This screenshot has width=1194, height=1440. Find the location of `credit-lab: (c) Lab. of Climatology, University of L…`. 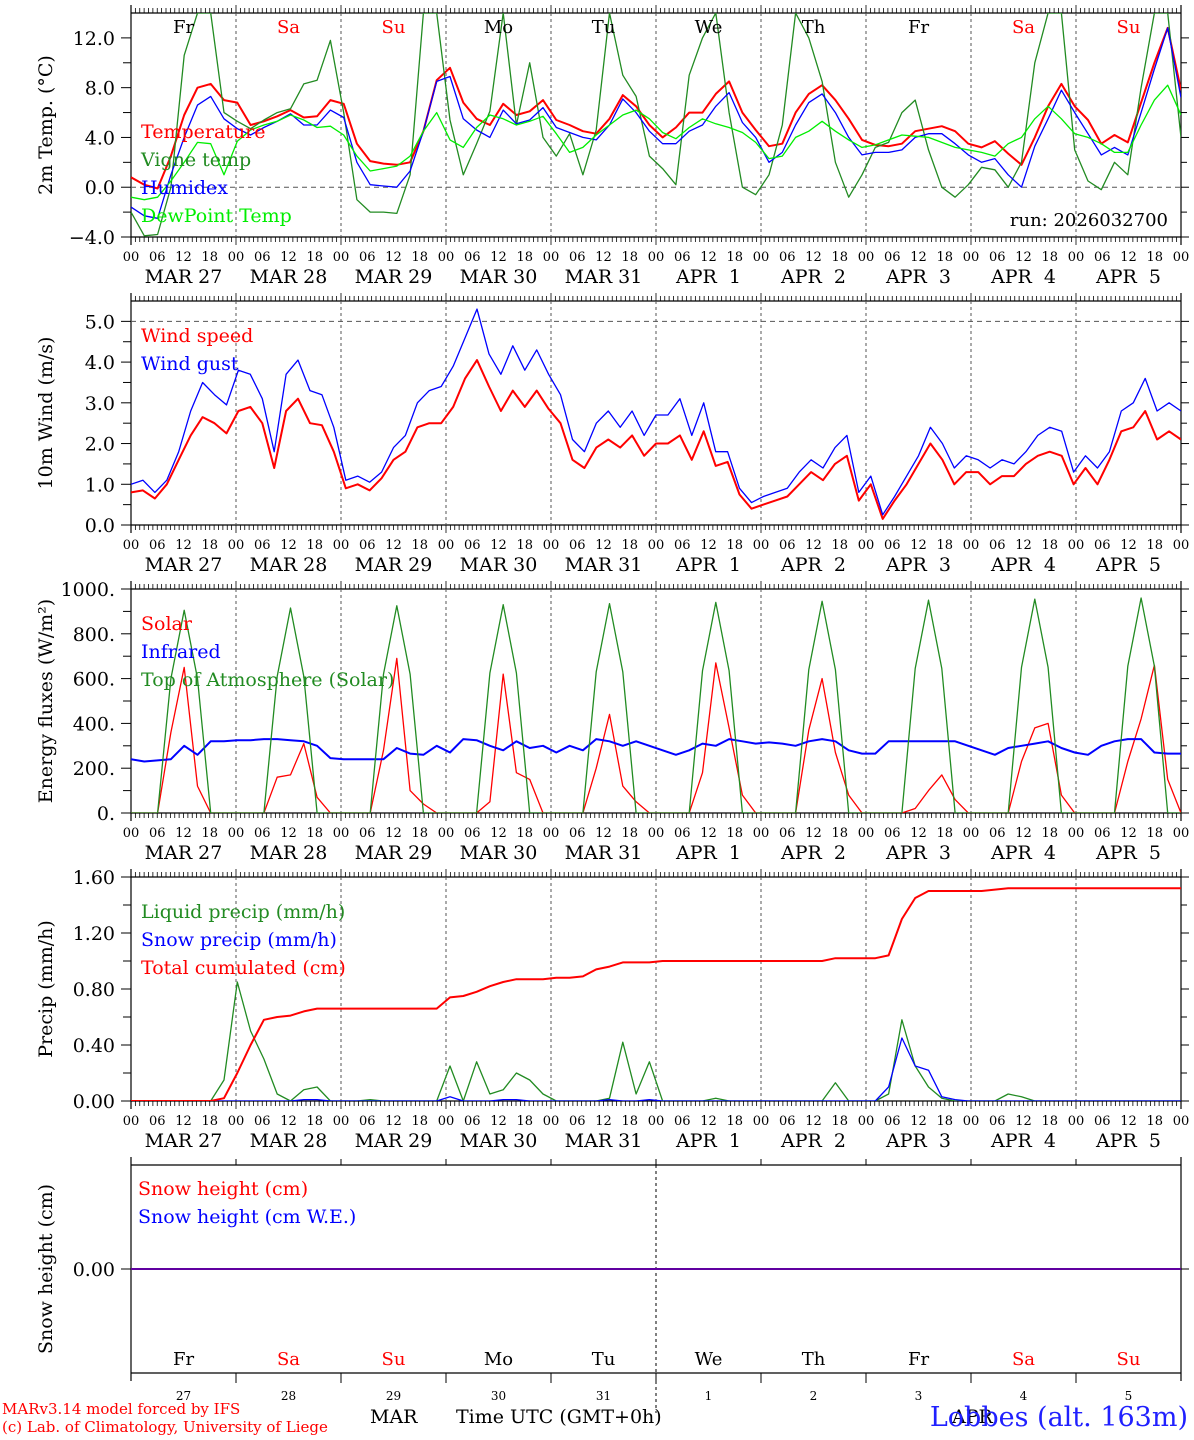

credit-lab: (c) Lab. of Climatology, University of L… is located at coordinates (165, 1427).